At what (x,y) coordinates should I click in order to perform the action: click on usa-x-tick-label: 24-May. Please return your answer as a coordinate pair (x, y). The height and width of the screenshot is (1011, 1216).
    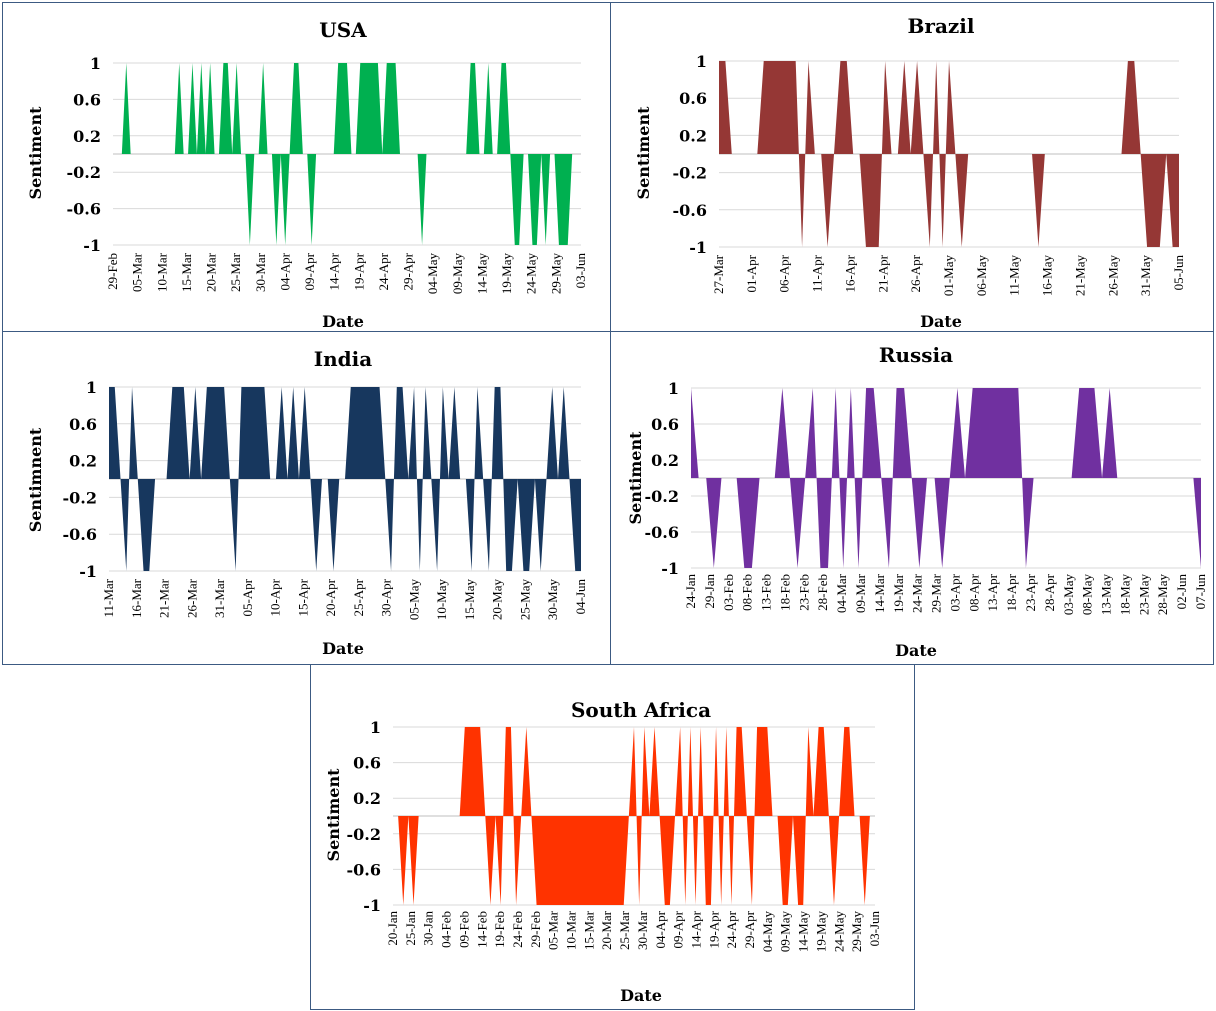
    Looking at the image, I should click on (531, 274).